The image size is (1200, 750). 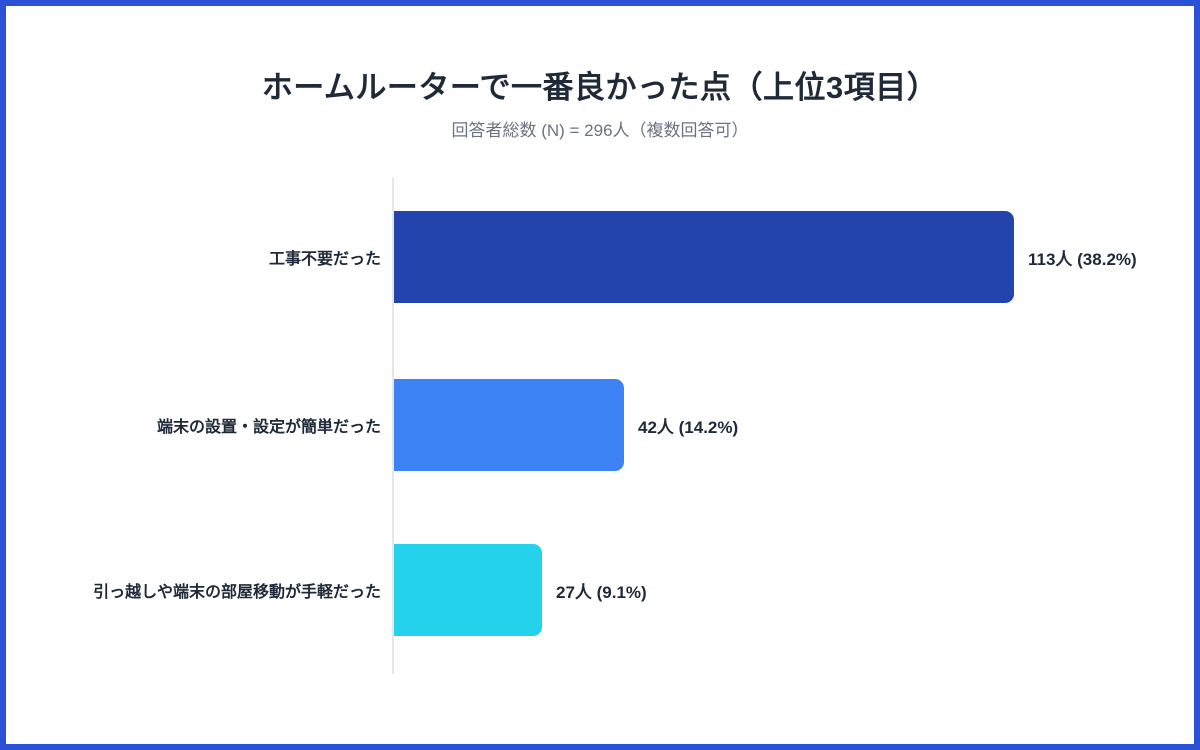 I want to click on bar-row-2: 端末の設置・設定が簡単だった 42人 (14.2%), so click(x=600, y=425).